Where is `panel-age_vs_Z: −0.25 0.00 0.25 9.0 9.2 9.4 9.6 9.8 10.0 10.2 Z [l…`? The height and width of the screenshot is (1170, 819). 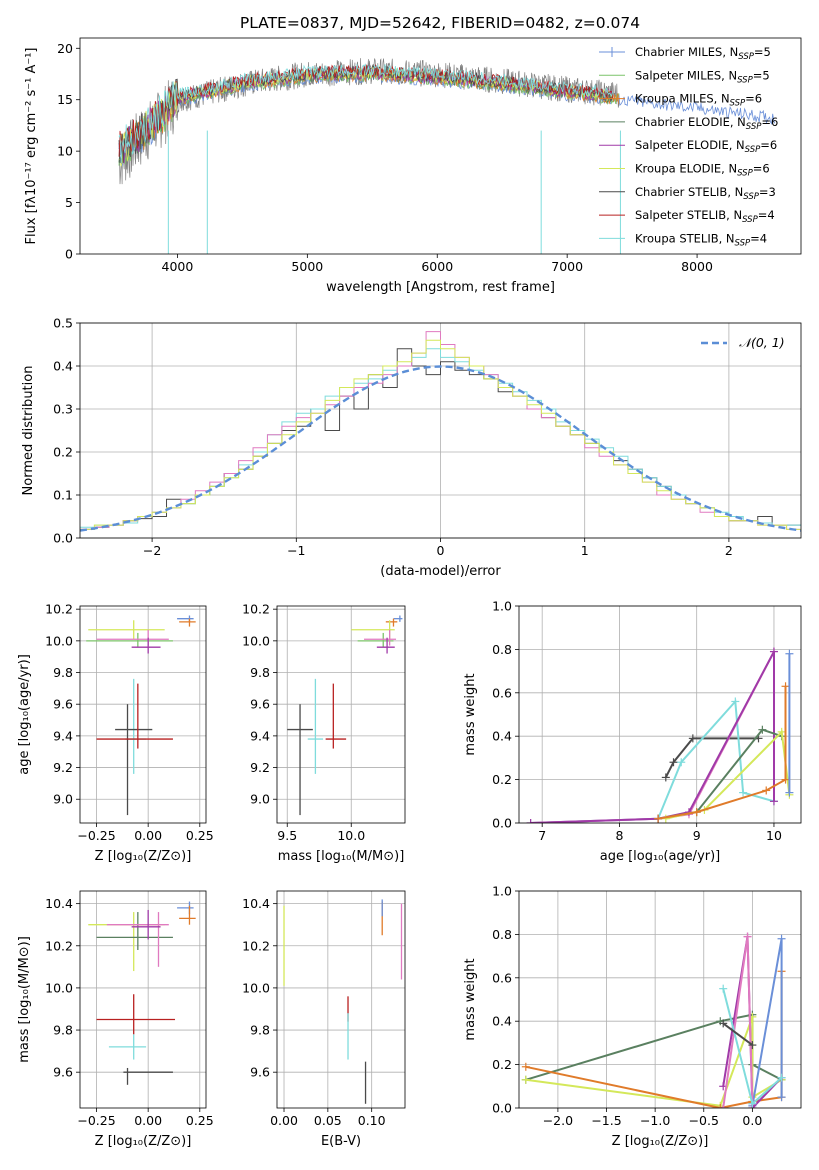 panel-age_vs_Z: −0.25 0.00 0.25 9.0 9.2 9.4 9.6 9.8 10.0 10.2 Z [l… is located at coordinates (115, 733).